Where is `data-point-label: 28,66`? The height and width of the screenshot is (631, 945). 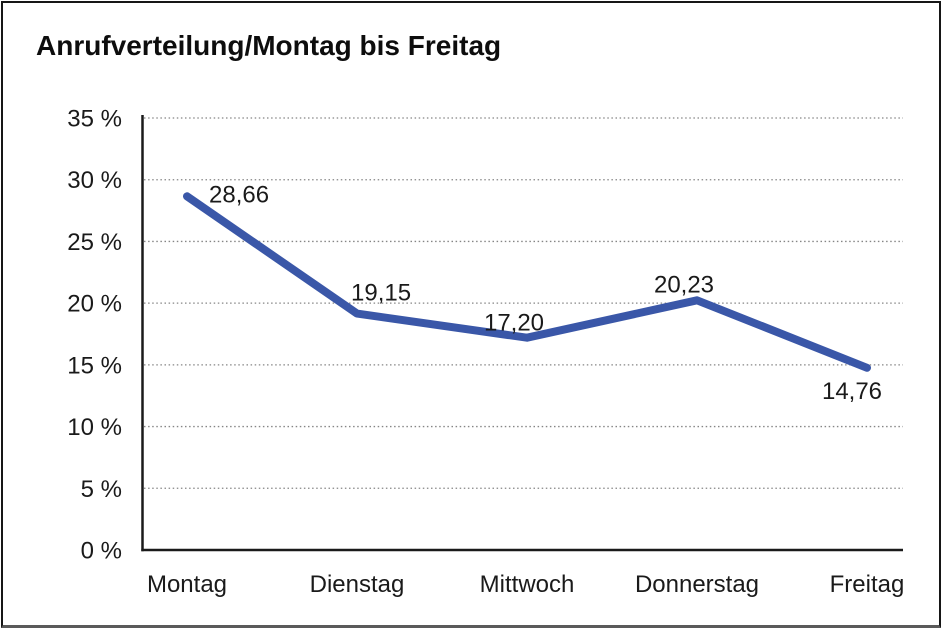 data-point-label: 28,66 is located at coordinates (239, 194).